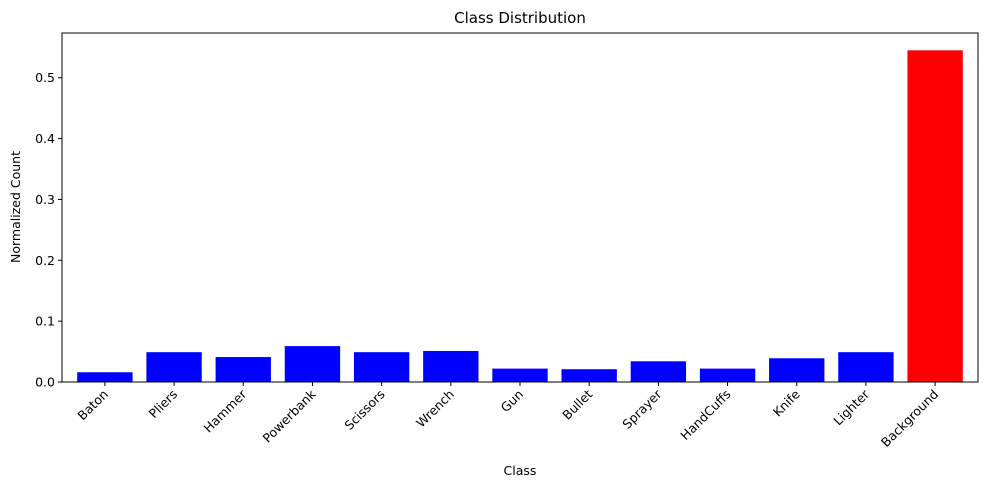 The height and width of the screenshot is (490, 989). Describe the element at coordinates (797, 370) in the screenshot. I see `bar-knife` at that location.